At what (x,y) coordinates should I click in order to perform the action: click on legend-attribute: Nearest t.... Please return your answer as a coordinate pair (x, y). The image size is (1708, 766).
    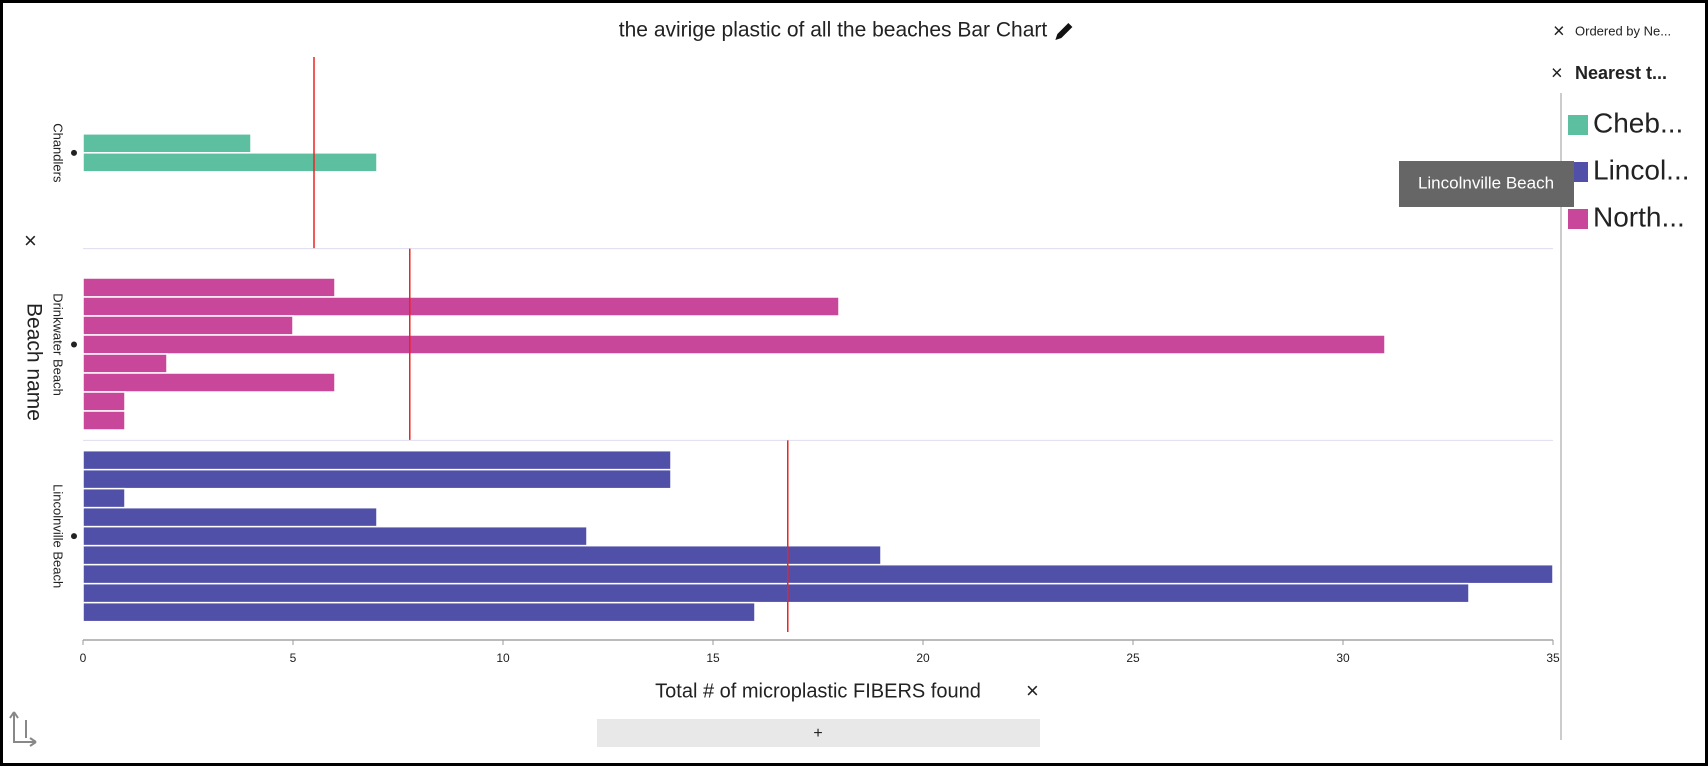
    Looking at the image, I should click on (1621, 73).